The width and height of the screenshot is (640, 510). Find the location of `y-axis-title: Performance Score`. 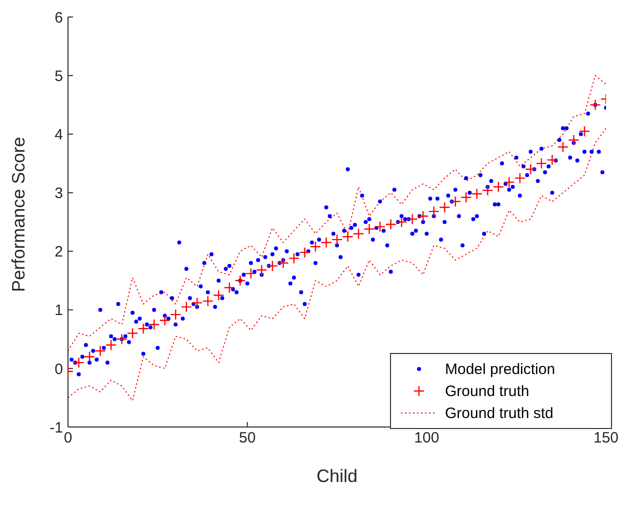

y-axis-title: Performance Score is located at coordinates (18, 214).